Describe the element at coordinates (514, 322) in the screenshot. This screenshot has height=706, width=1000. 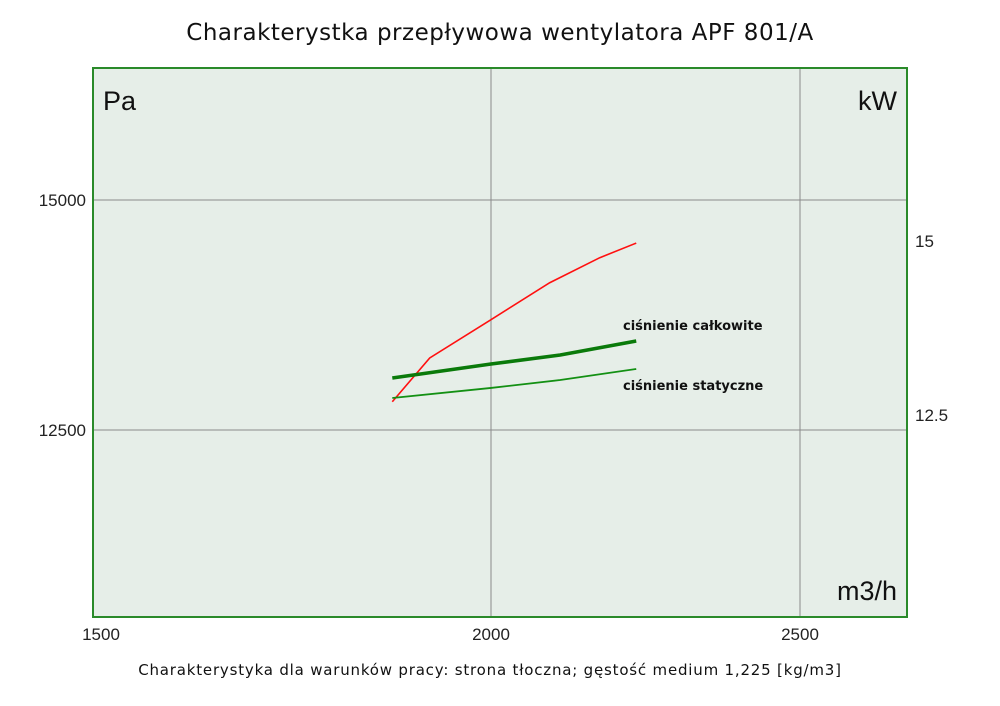
I see `series-line-power` at that location.